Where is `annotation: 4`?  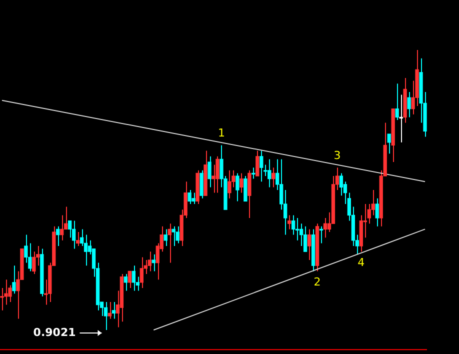
annotation: 4 is located at coordinates (361, 262).